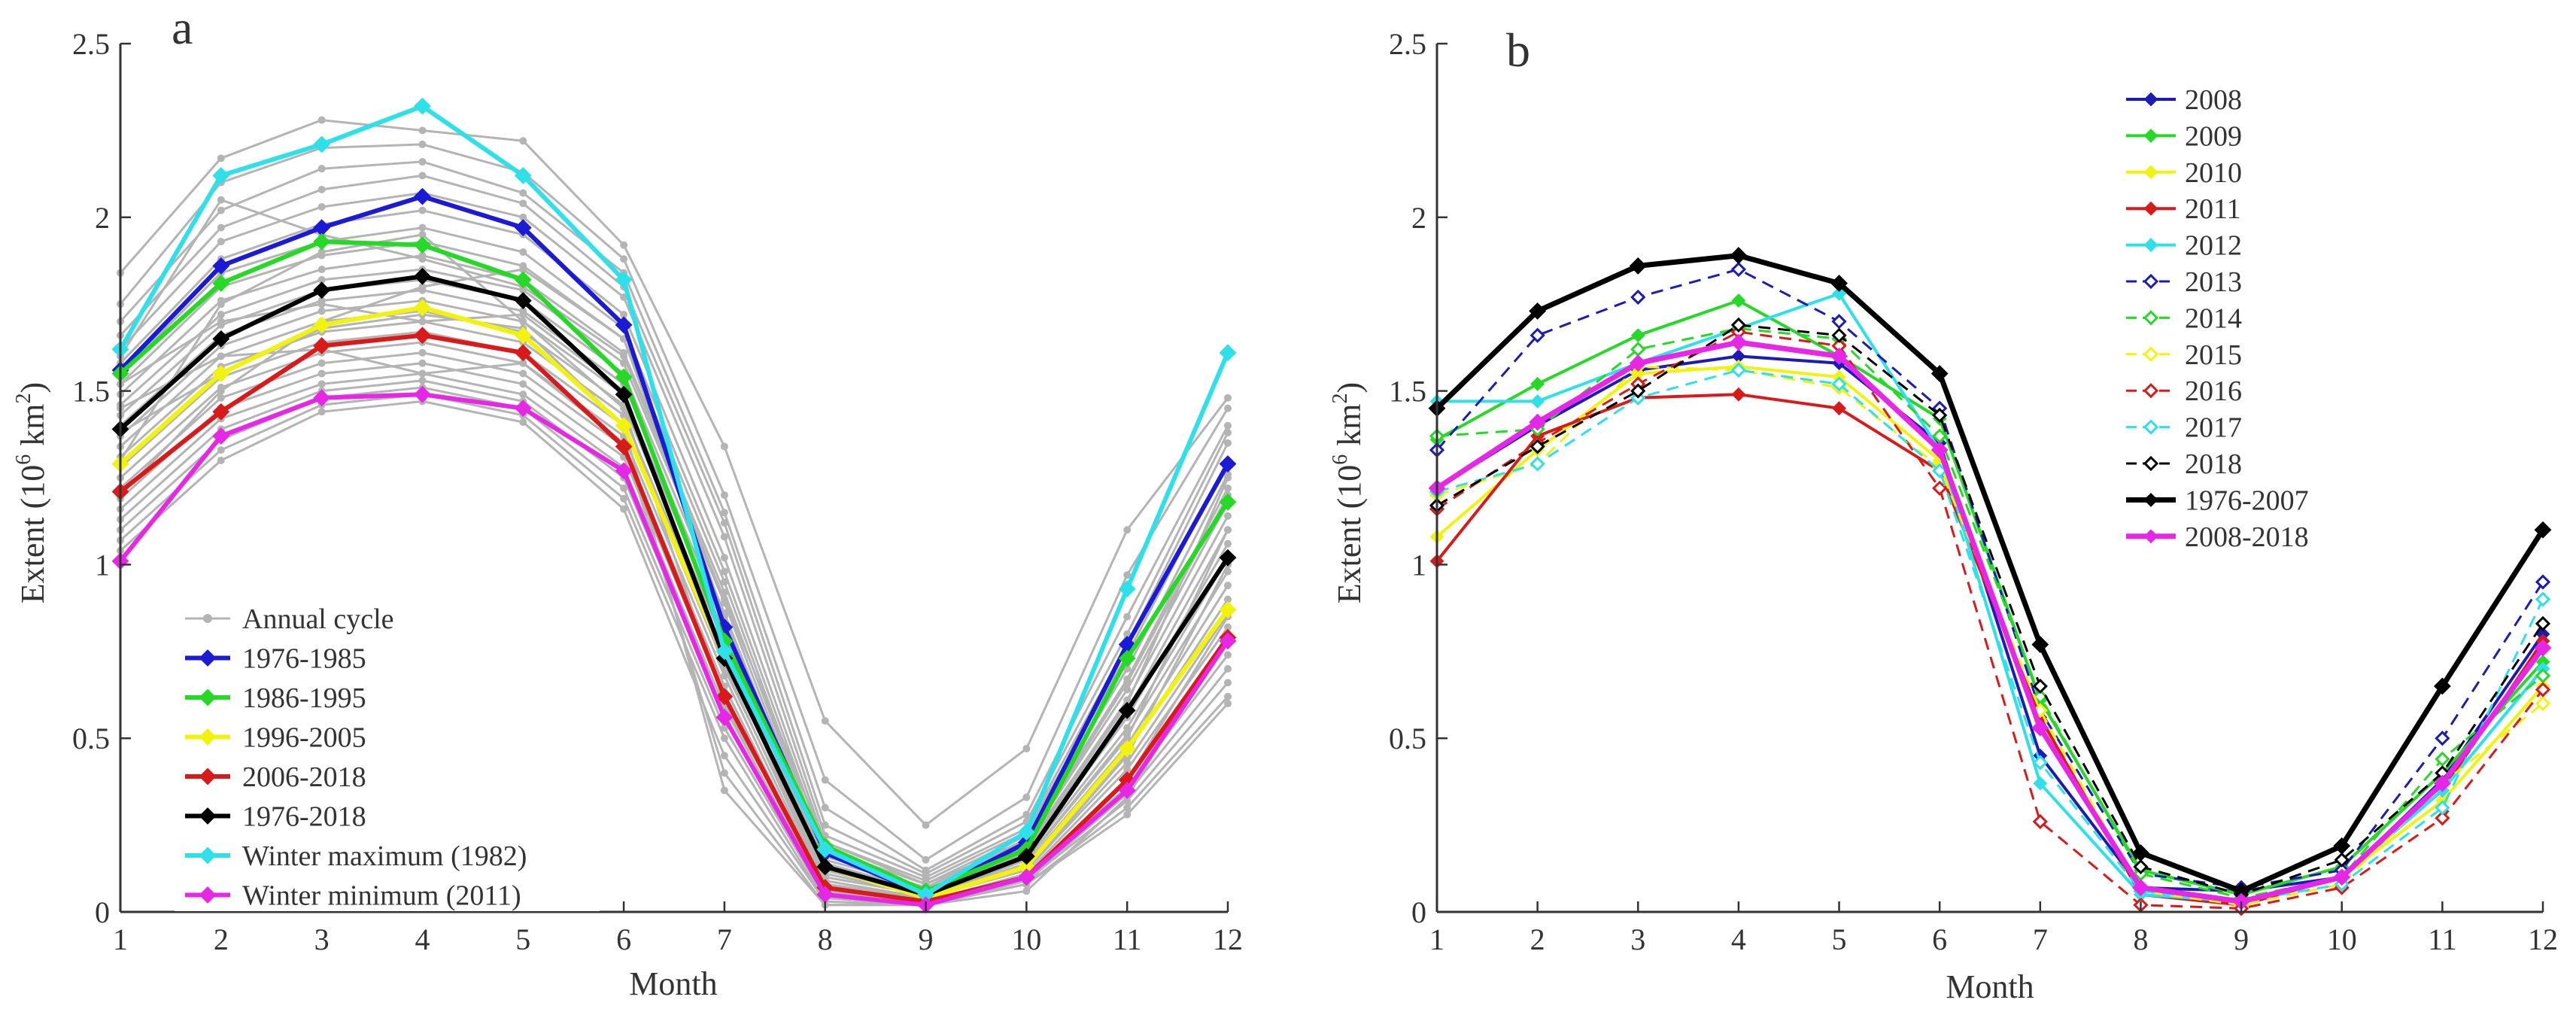 This screenshot has width=2576, height=1015. Describe the element at coordinates (221, 436) in the screenshot. I see `point-0-Winter minimum (2011)-m2` at that location.